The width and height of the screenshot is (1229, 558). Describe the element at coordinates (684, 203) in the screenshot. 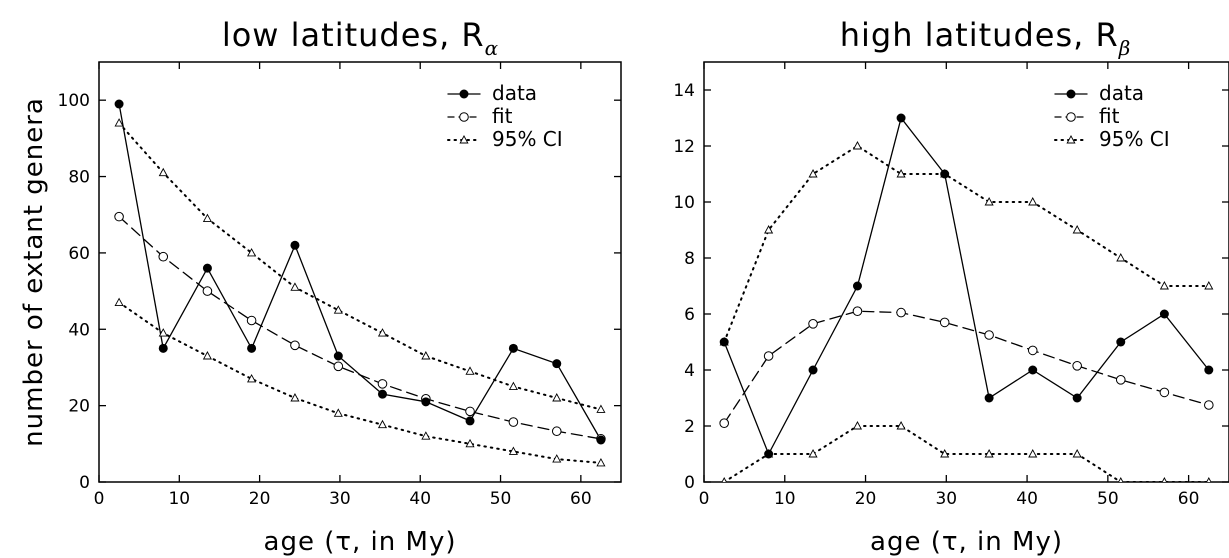

I see `y-tick-label: 10` at that location.